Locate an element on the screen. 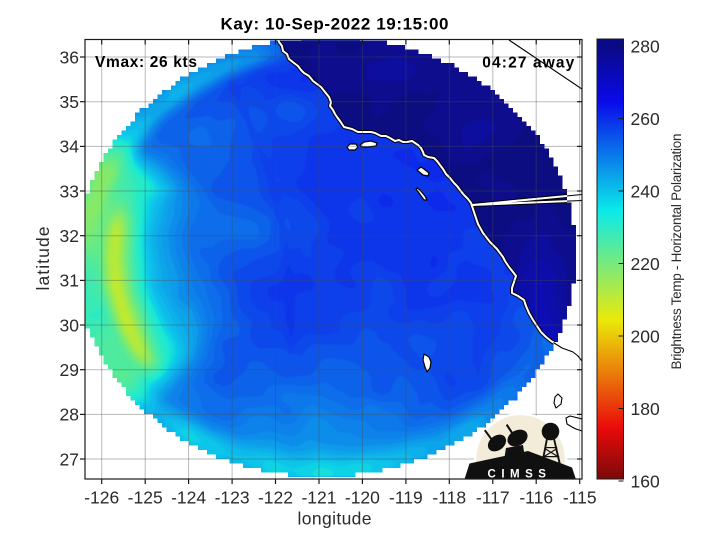 The image size is (720, 540). svg-text: 32 is located at coordinates (69, 236).